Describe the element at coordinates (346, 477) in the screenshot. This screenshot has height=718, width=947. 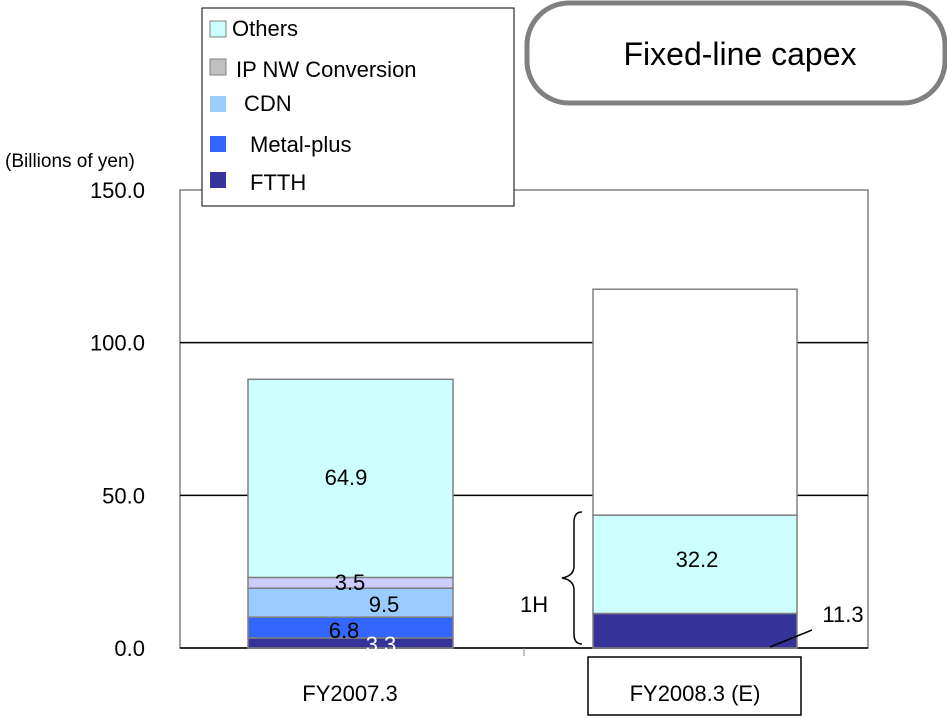
I see `data-label-fy2007-3-4: 64.9` at that location.